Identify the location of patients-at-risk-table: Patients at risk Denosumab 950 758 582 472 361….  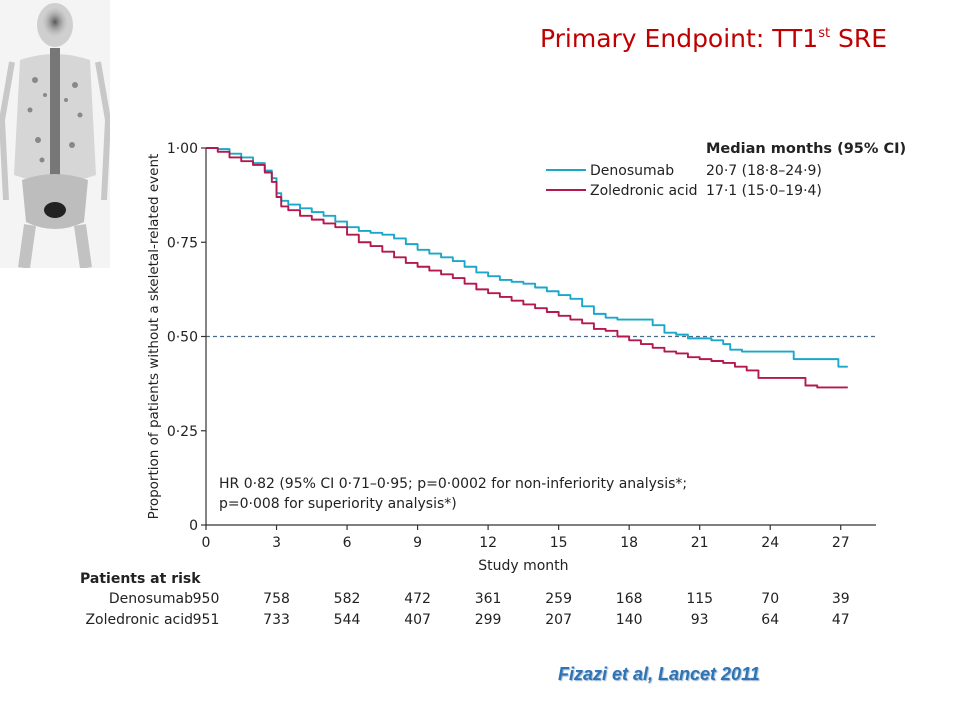
(465, 599).